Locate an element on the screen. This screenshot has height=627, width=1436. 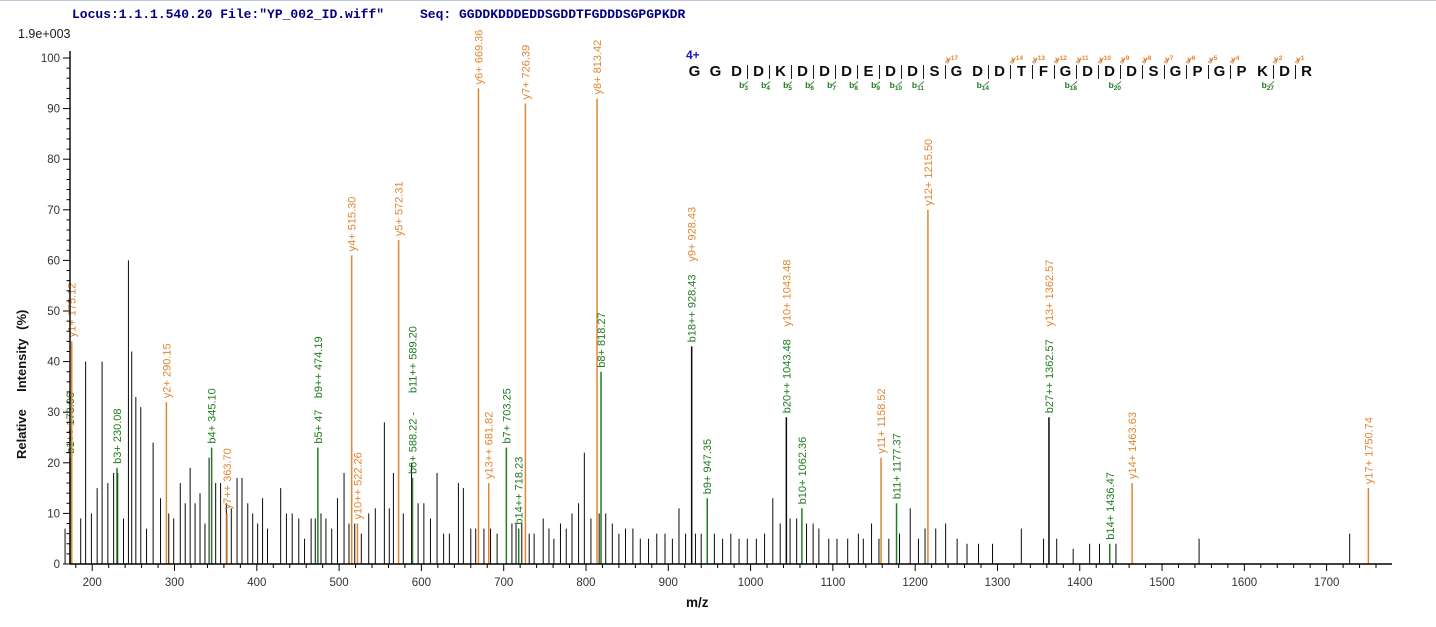
y-ion-number: 11 is located at coordinates (1085, 58).